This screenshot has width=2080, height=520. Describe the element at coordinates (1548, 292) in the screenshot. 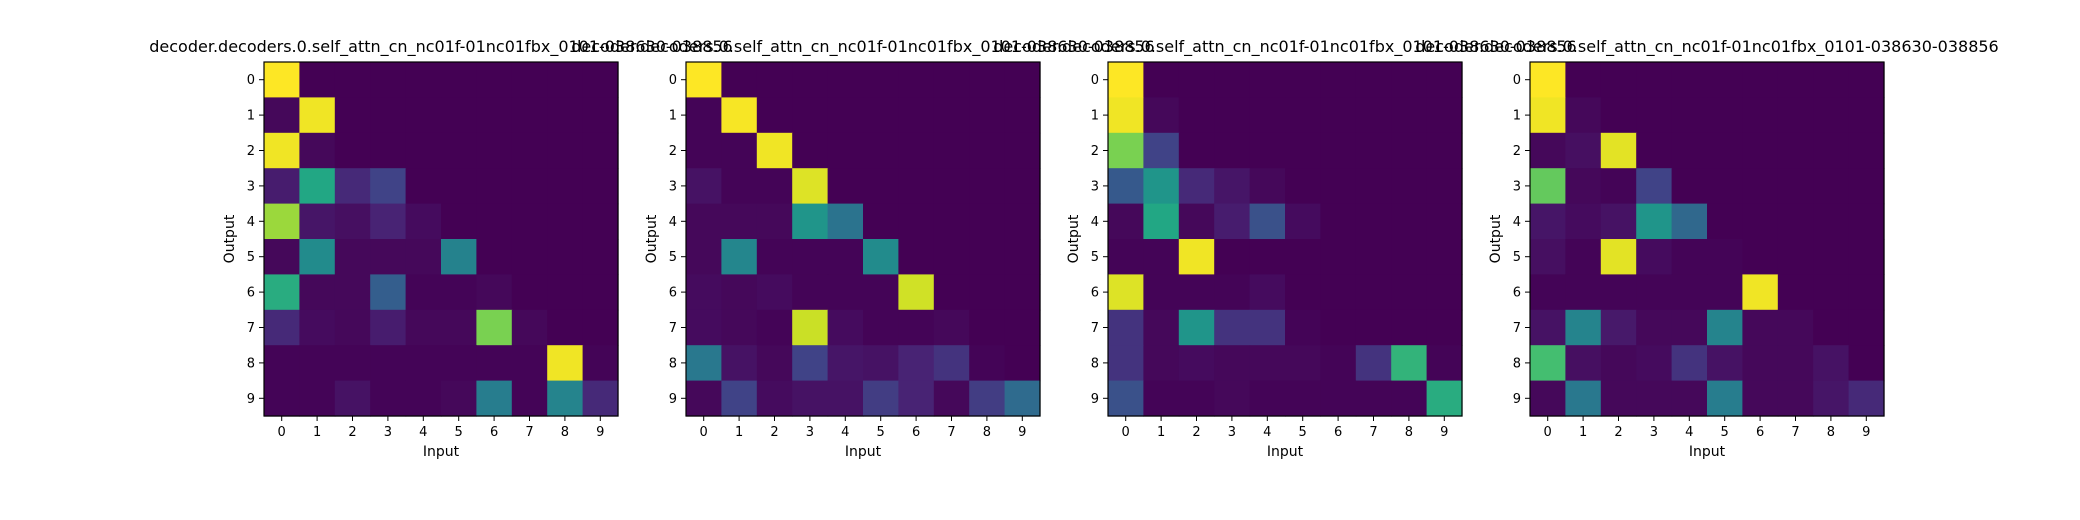

I see `panel-4-cell-r6-c0` at that location.